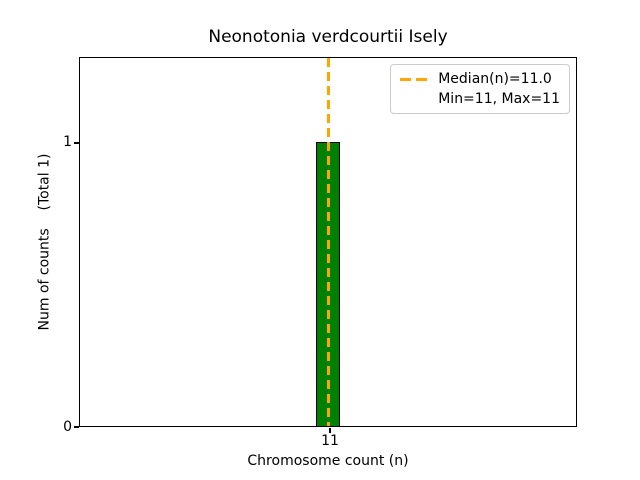 The height and width of the screenshot is (480, 640). I want to click on legend-entry-median: Median(n)=11.0, so click(480, 79).